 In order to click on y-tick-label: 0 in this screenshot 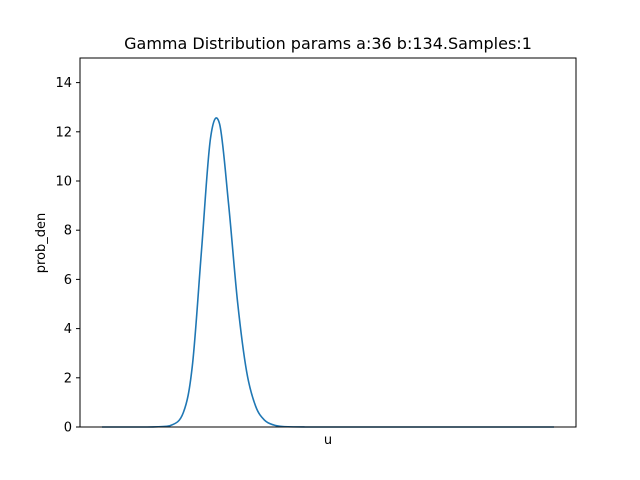, I will do `click(68, 428)`.